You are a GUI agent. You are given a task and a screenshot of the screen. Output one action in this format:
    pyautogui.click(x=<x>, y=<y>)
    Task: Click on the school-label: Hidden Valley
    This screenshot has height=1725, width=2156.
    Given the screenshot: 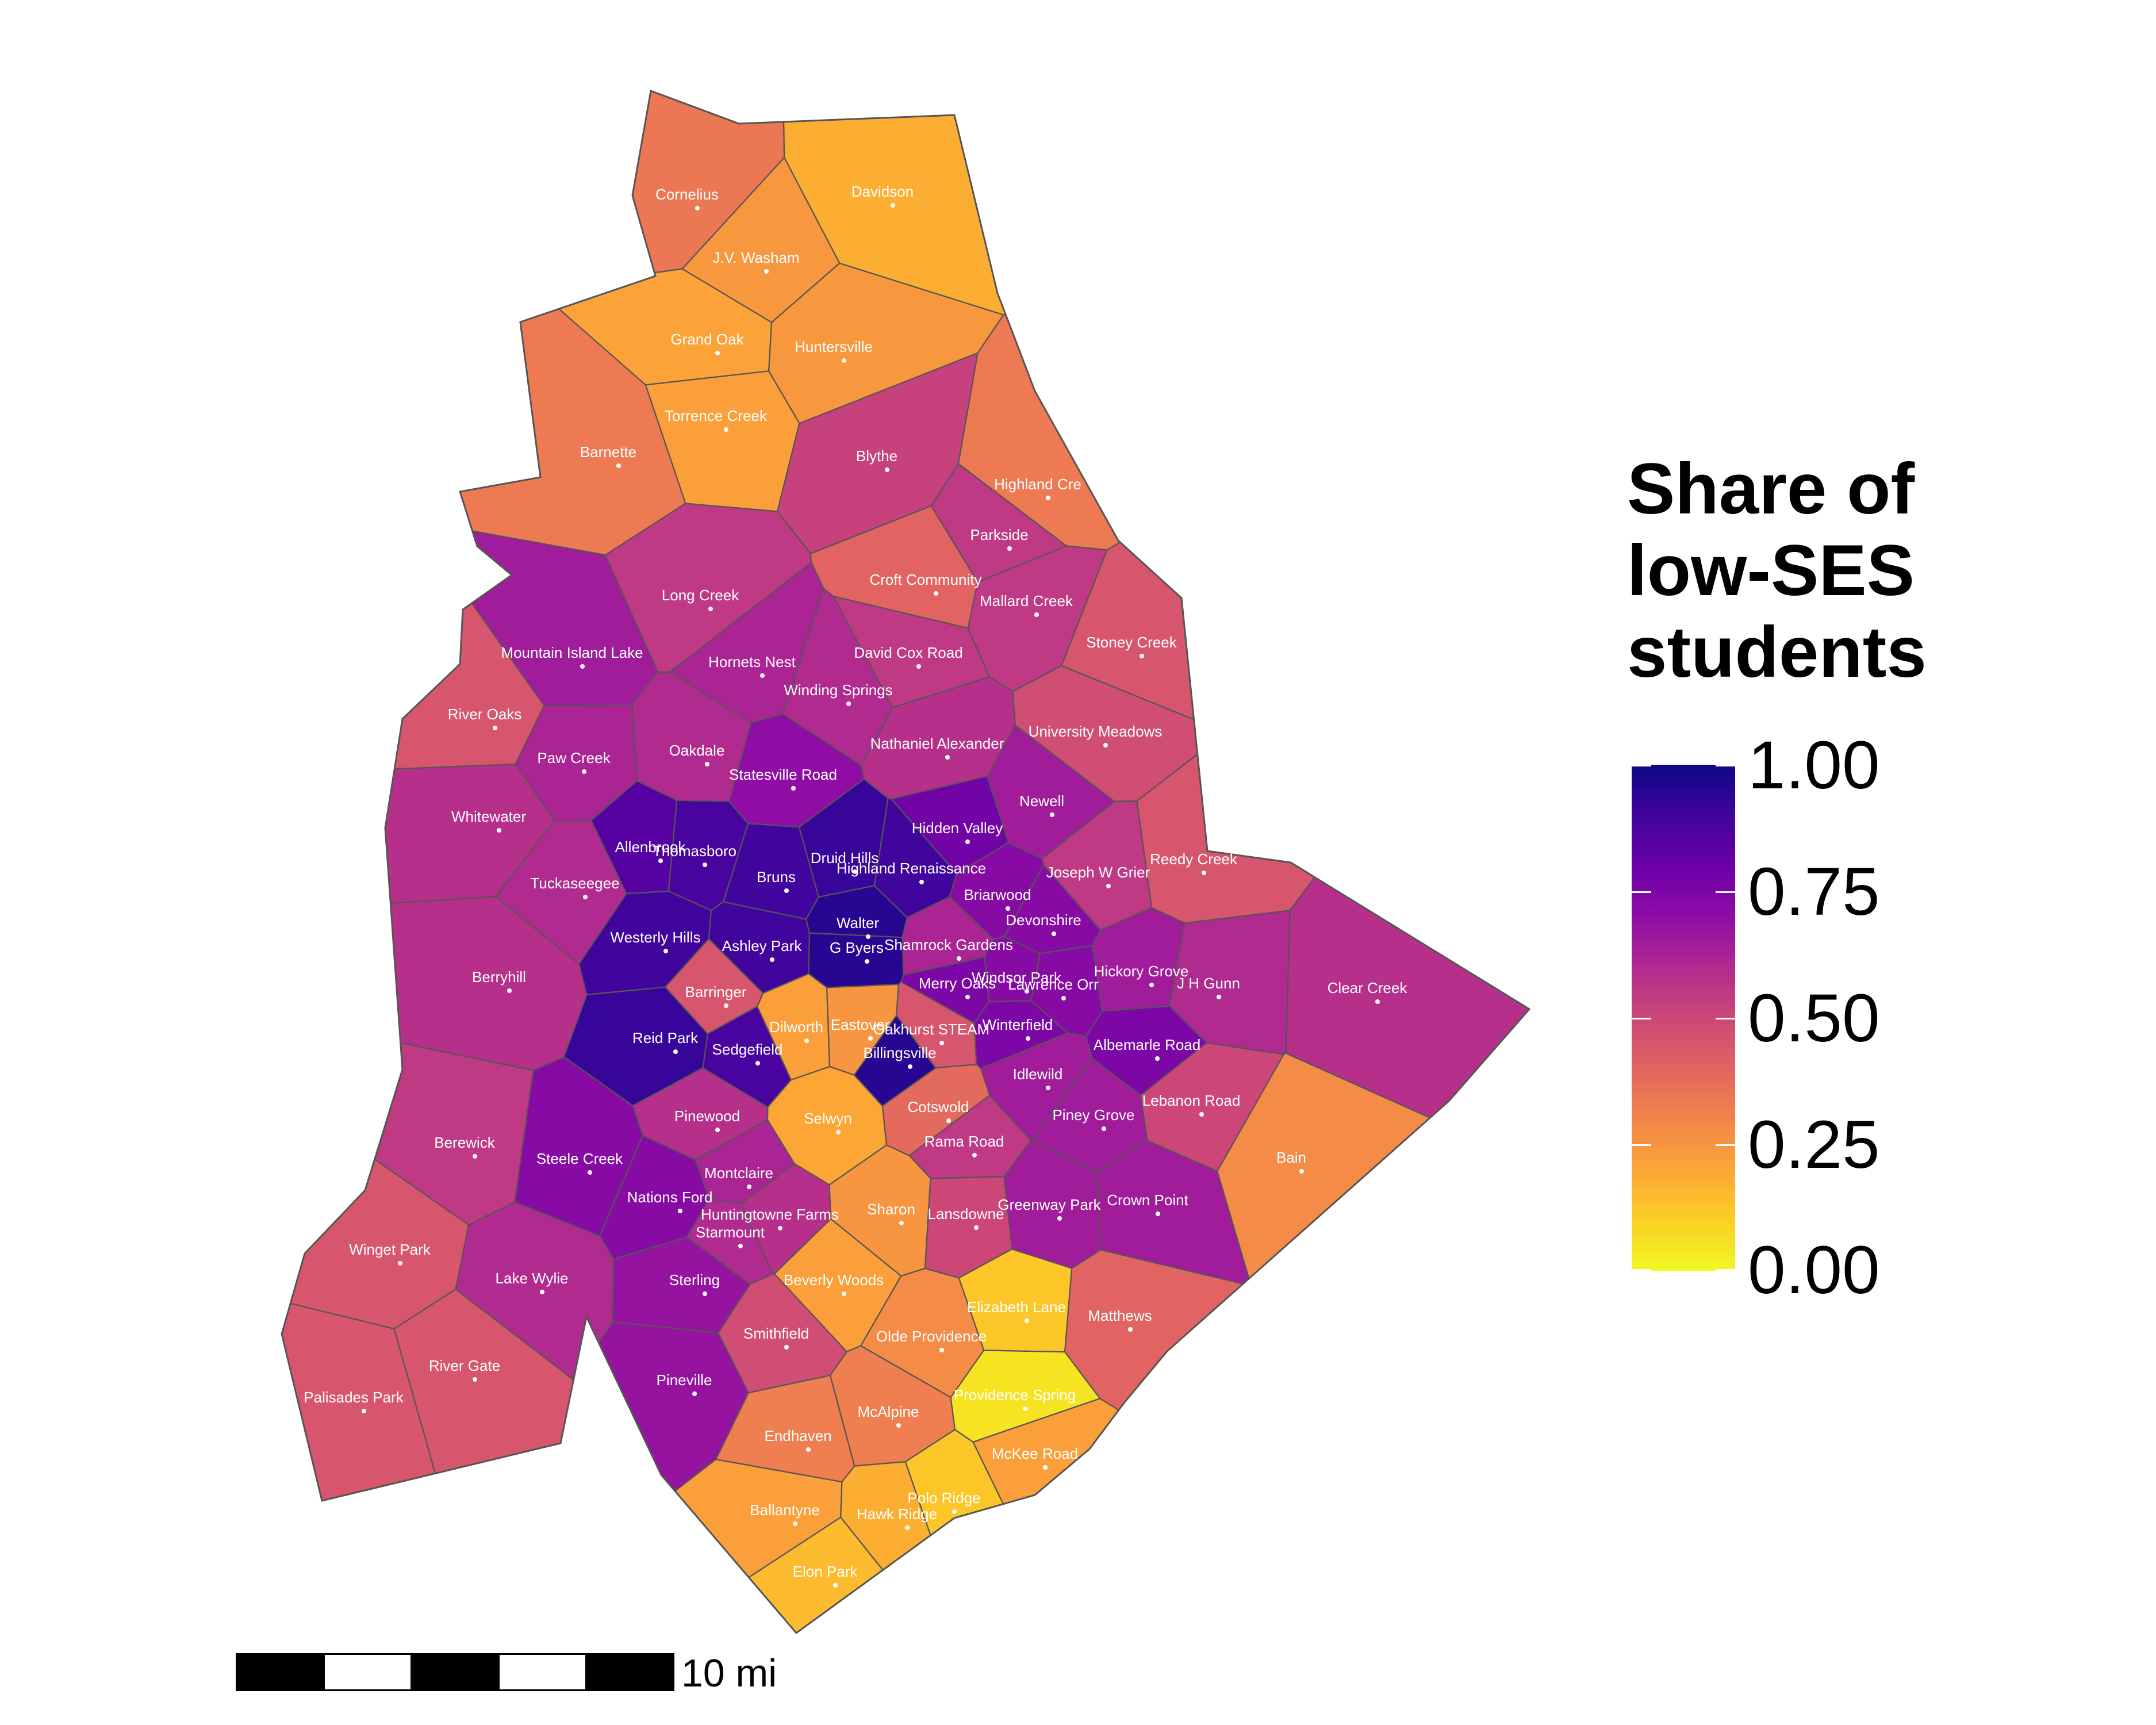 What is the action you would take?
    pyautogui.click(x=957, y=828)
    